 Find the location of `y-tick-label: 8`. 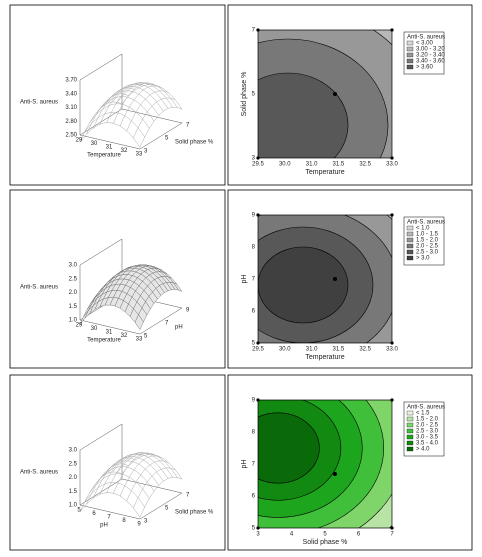

y-tick-label: 8 is located at coordinates (254, 433).